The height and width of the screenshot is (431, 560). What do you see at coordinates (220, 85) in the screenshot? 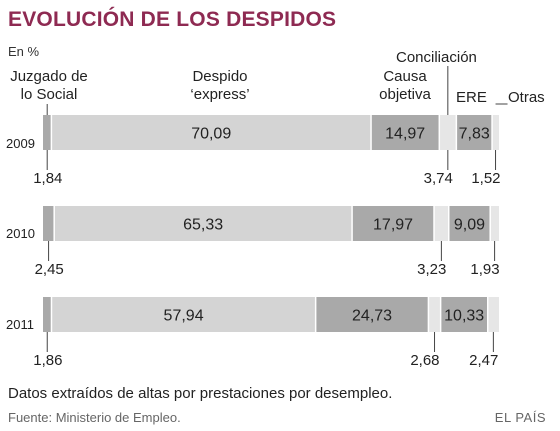
I see `legend-label-express: Despido ‘express’` at bounding box center [220, 85].